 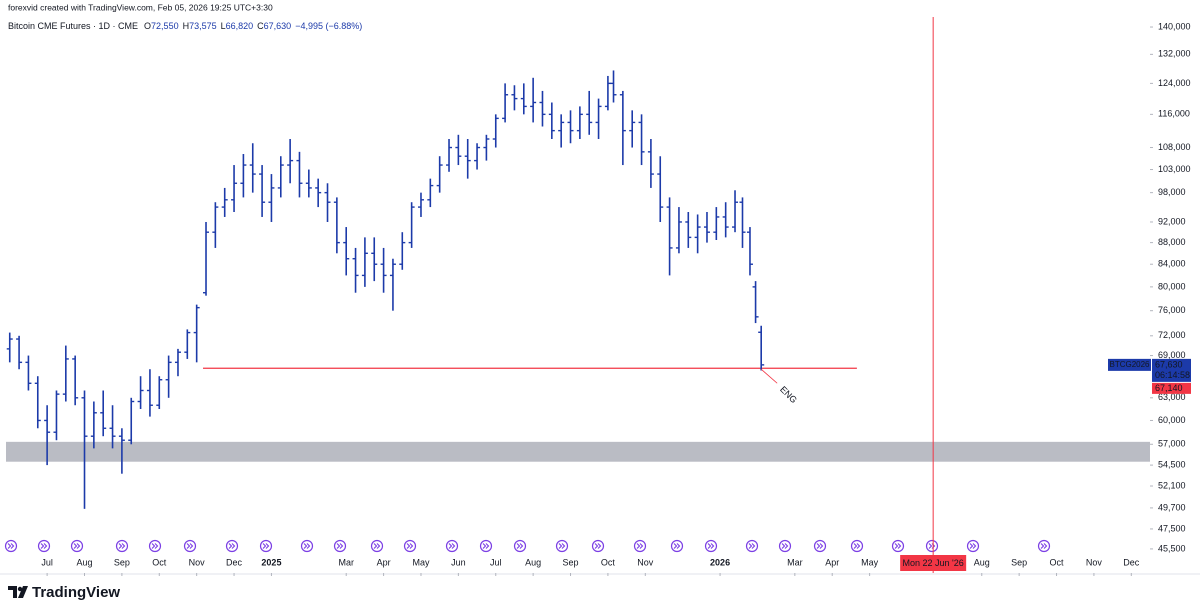 I want to click on y-tick-label: 45,500, so click(x=1172, y=548).